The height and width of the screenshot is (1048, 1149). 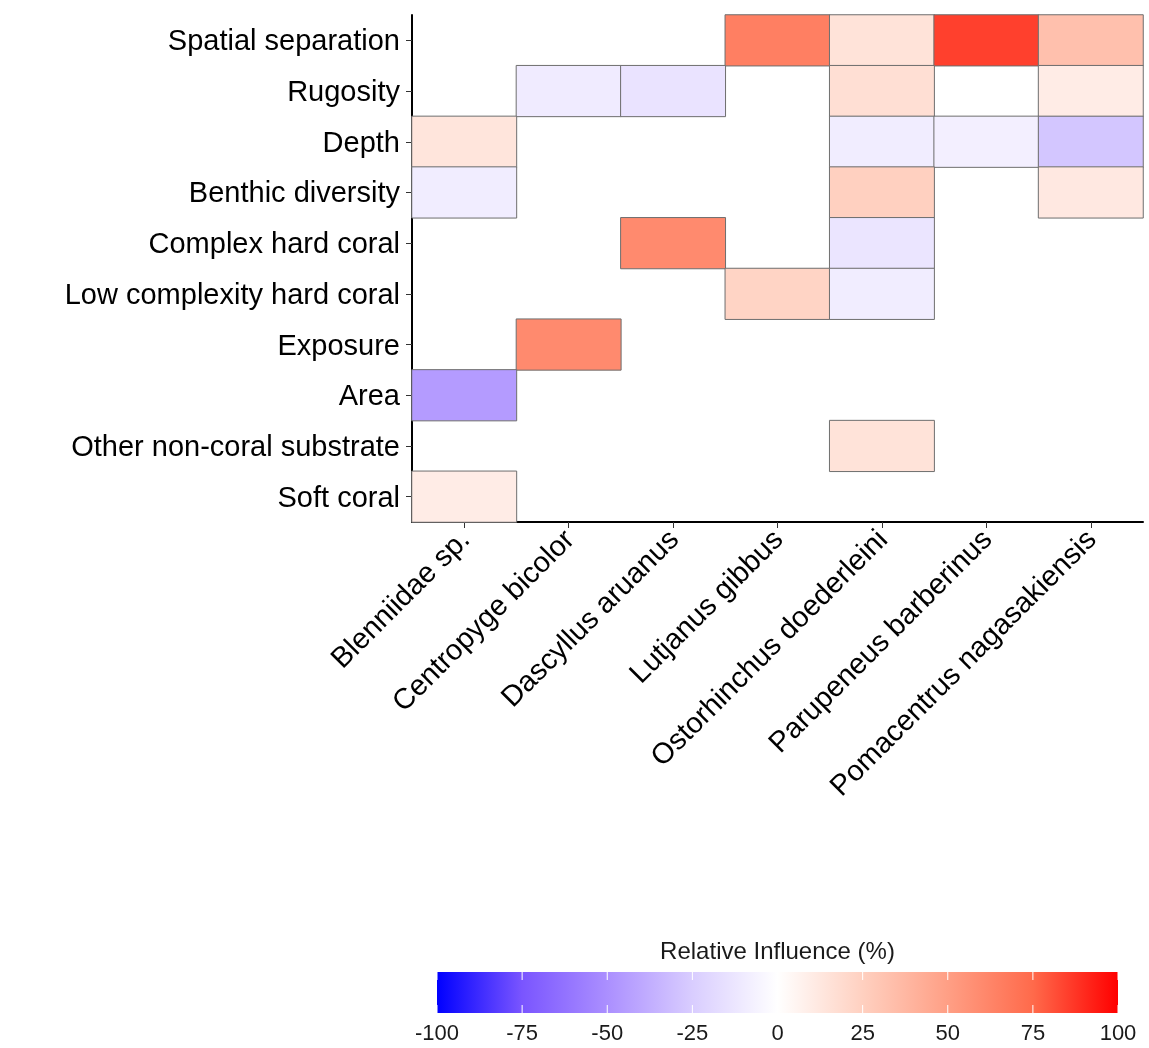 What do you see at coordinates (338, 344) in the screenshot?
I see `y-tick-label: Exposure` at bounding box center [338, 344].